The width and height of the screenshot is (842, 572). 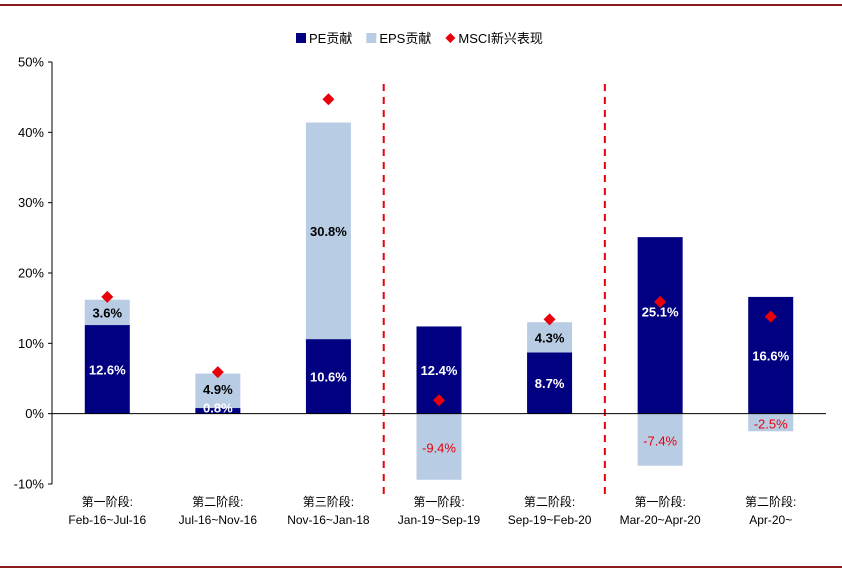 What do you see at coordinates (439, 520) in the screenshot?
I see `x-category-period: Jan-19~Sep-19` at bounding box center [439, 520].